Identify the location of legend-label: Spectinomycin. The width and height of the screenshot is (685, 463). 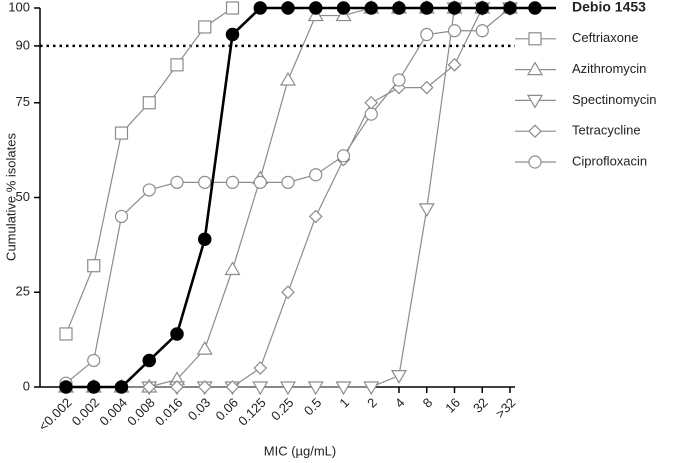
(614, 99).